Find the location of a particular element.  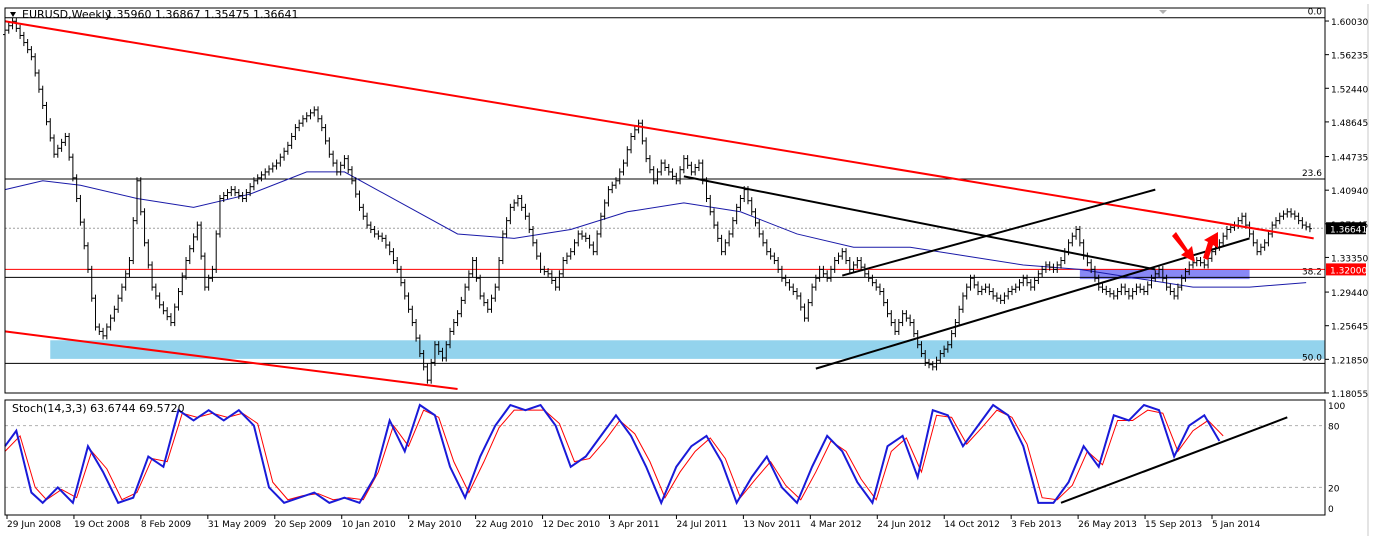

symbol-label: EURUSD,Weekly is located at coordinates (67, 14).